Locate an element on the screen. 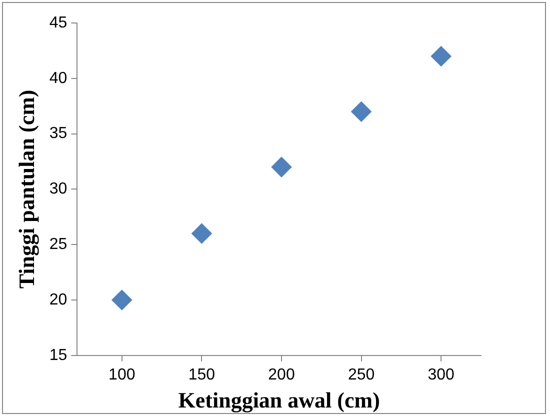  x-tick-label: 250 is located at coordinates (361, 375).